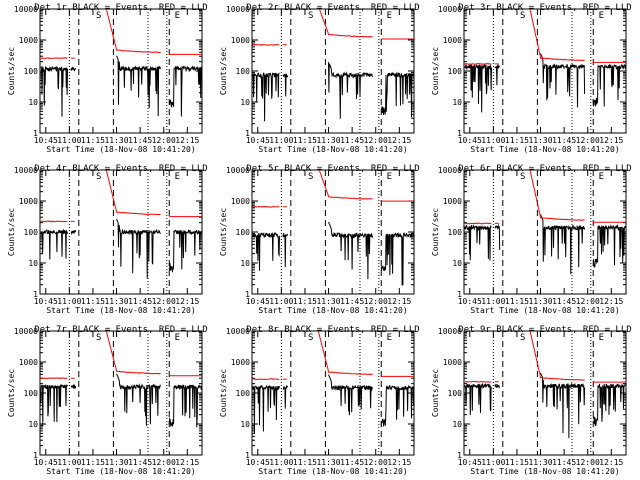 This screenshot has height=480, width=640. What do you see at coordinates (544, 8) in the screenshot?
I see `panel-title: Det 3r BLACK = Events, RED = LLD` at bounding box center [544, 8].